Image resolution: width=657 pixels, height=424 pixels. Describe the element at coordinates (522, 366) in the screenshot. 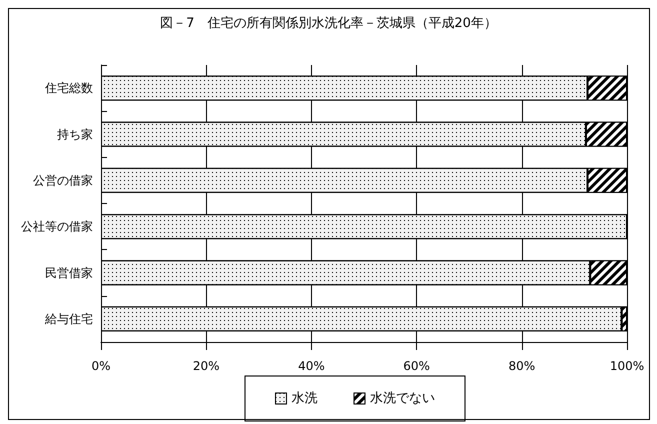

I see `x-tick-label: 80%` at that location.